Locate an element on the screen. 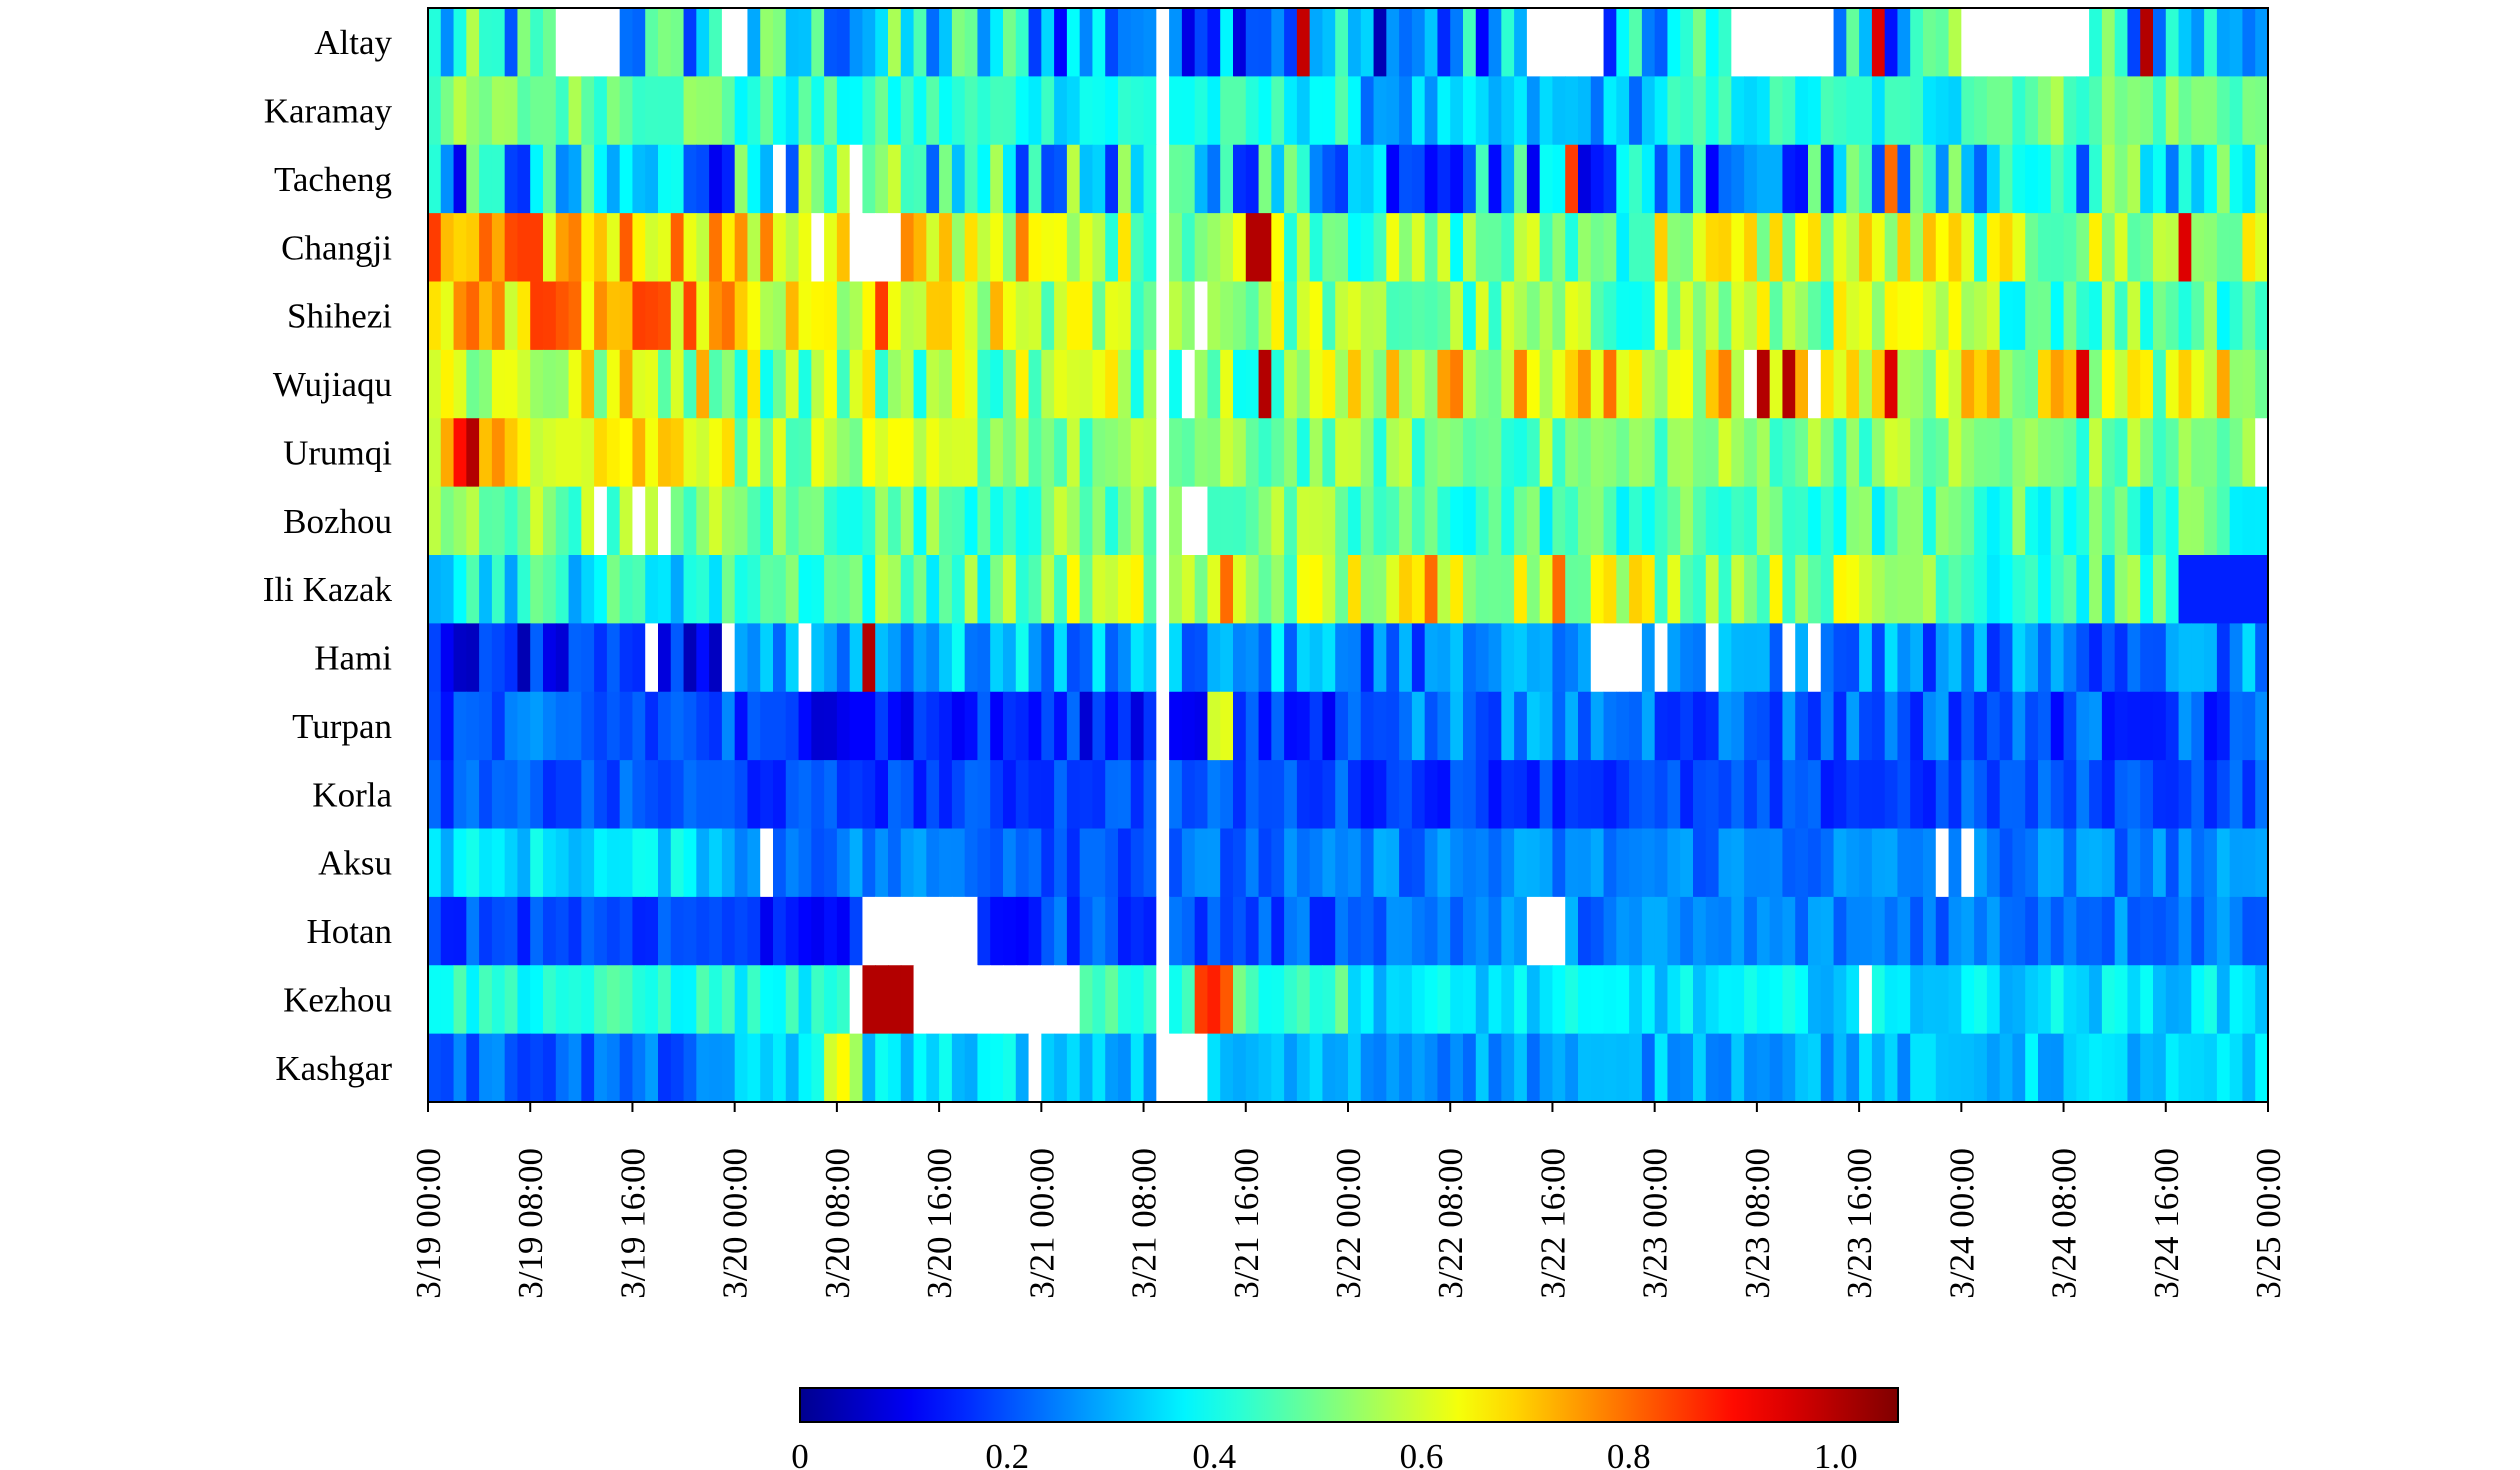 The image size is (2520, 1470). x-tick-label: 3/21 08:00 is located at coordinates (1144, 1223).